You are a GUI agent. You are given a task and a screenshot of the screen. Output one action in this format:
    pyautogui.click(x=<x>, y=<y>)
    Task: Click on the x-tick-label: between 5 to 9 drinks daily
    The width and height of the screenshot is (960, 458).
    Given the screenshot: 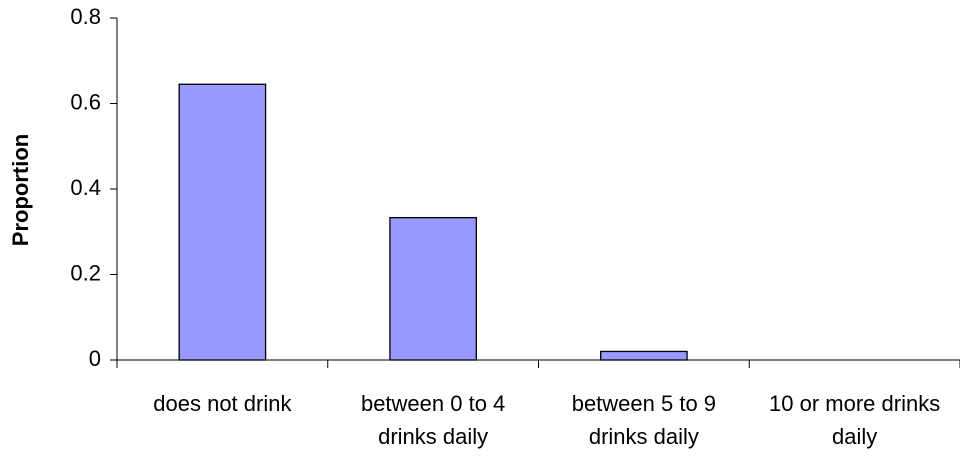 What is the action you would take?
    pyautogui.click(x=644, y=420)
    